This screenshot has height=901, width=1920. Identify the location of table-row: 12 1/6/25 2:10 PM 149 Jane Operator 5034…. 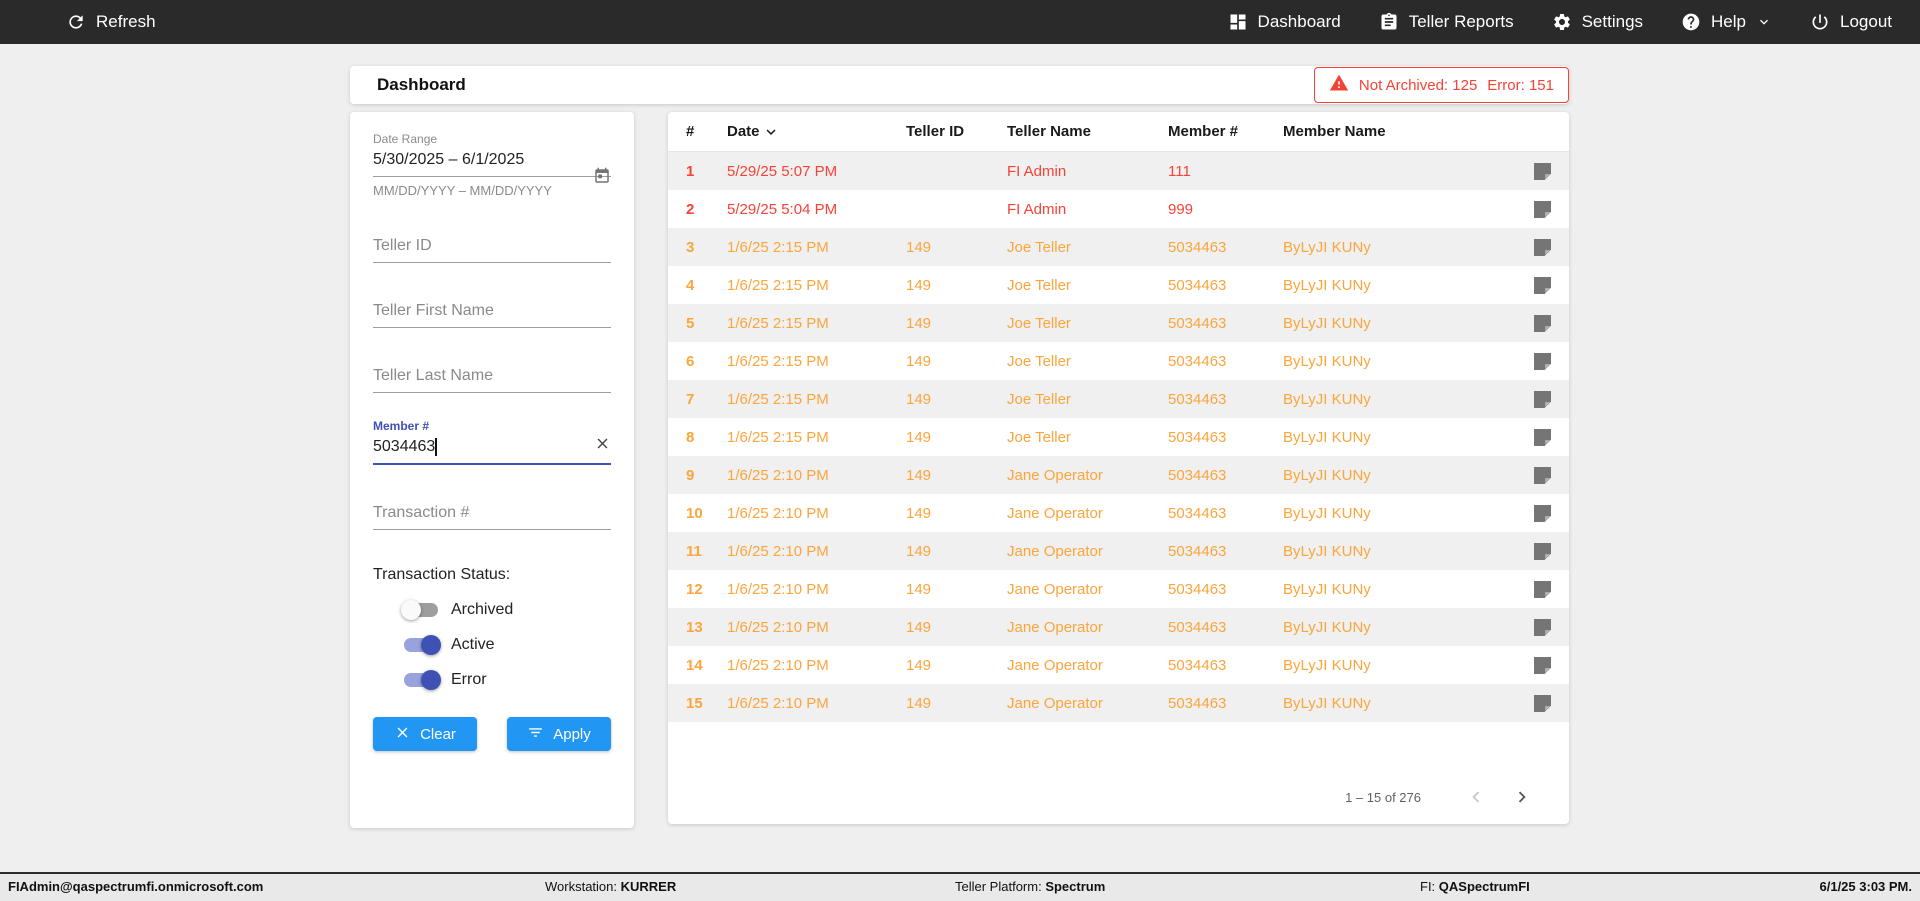
(1118, 589).